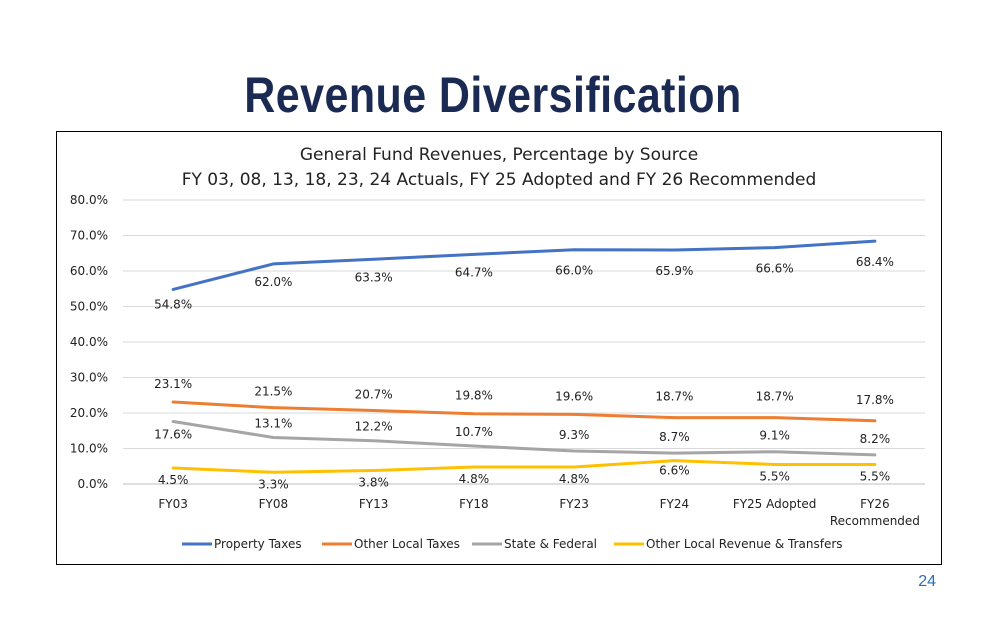  Describe the element at coordinates (493, 95) in the screenshot. I see `slide-title: Revenue Diversification` at that location.